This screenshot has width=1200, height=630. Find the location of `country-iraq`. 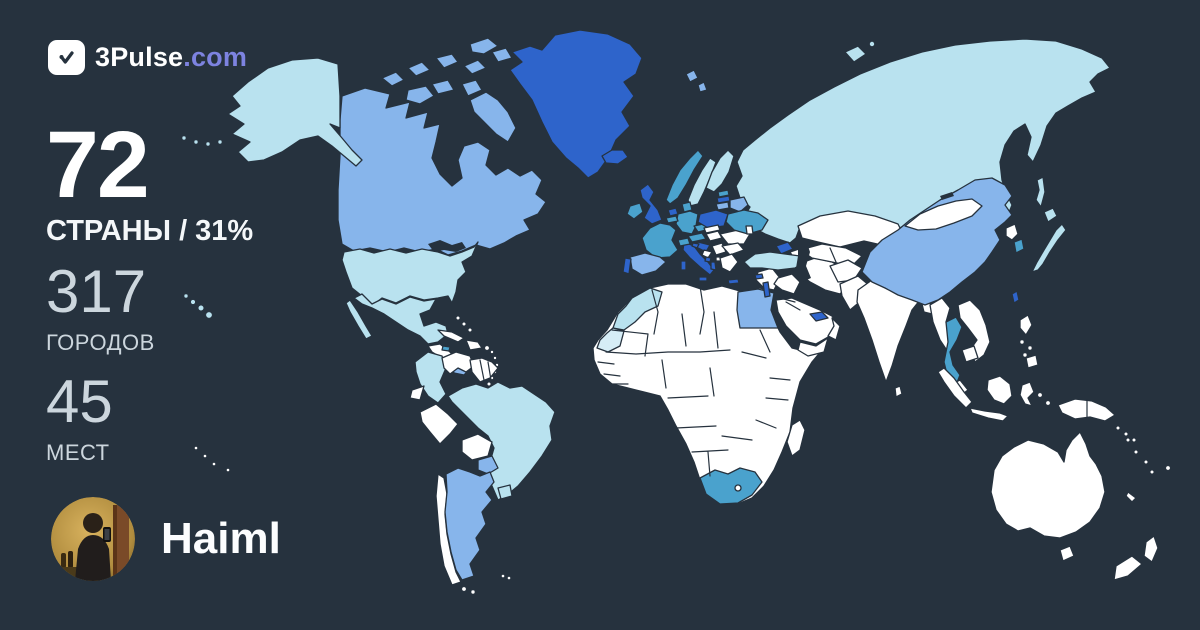

country-iraq is located at coordinates (787, 284).